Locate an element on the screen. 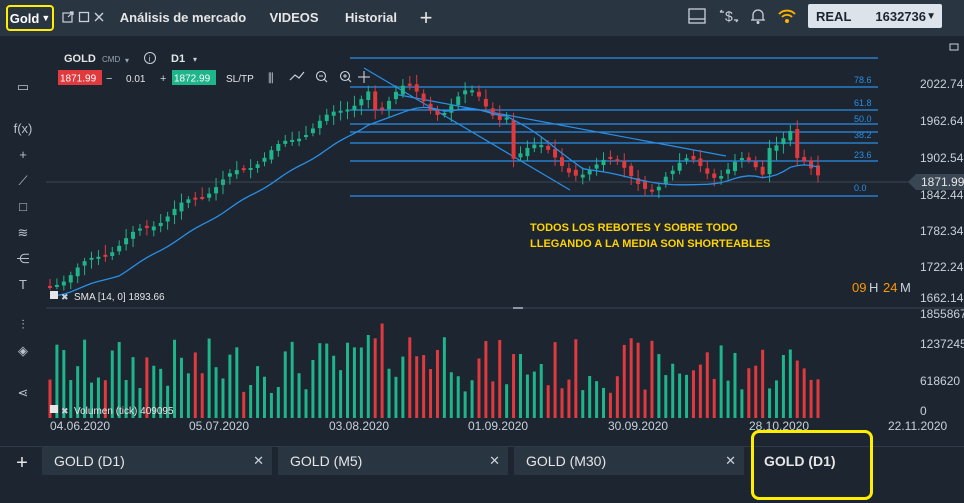 The height and width of the screenshot is (503, 964). panel-menu-icon is located at coordinates (954, 47).